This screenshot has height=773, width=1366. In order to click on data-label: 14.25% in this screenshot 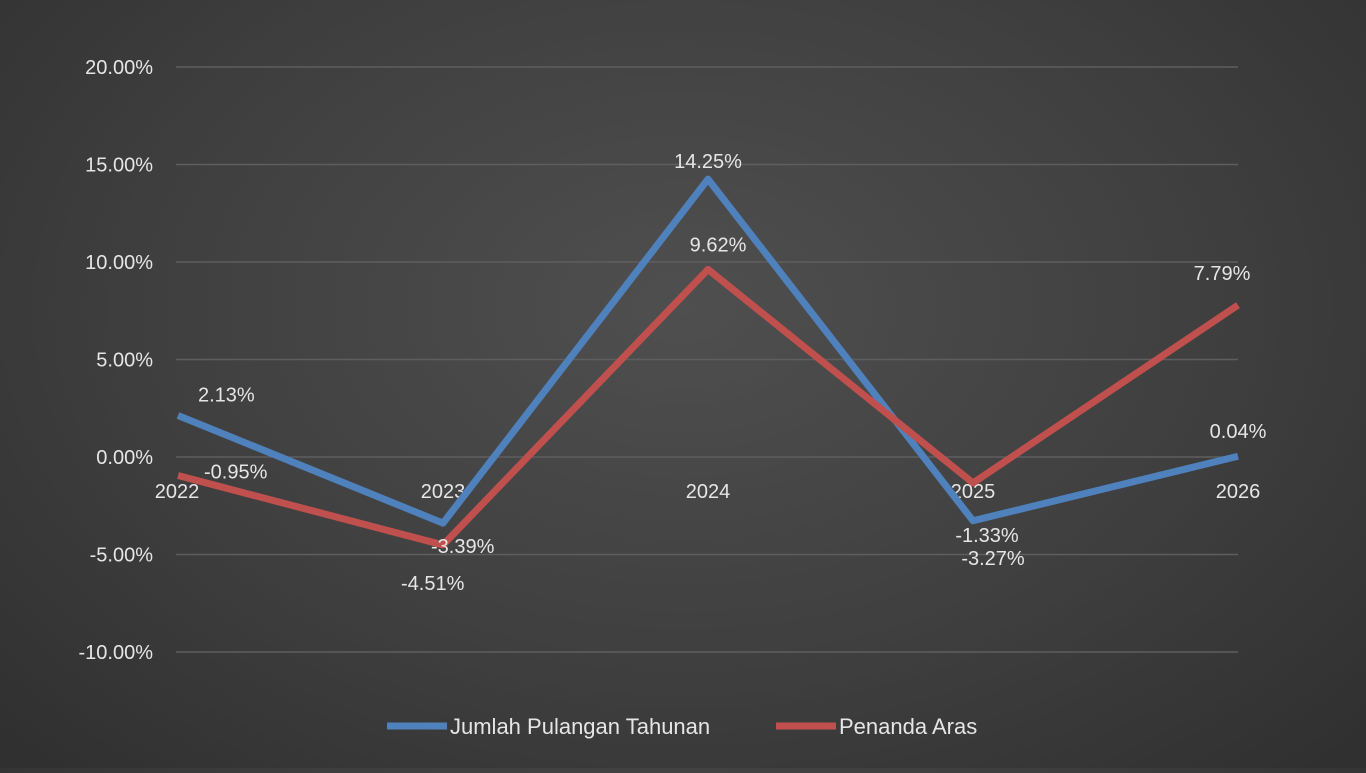, I will do `click(708, 162)`.